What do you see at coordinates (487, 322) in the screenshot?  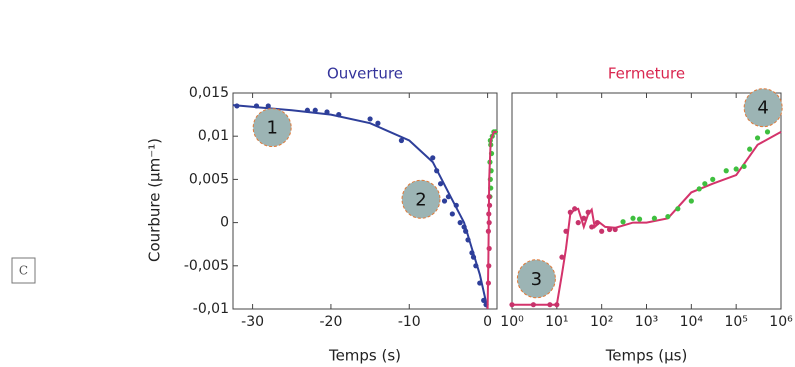 I see `x-tick-label: 0` at bounding box center [487, 322].